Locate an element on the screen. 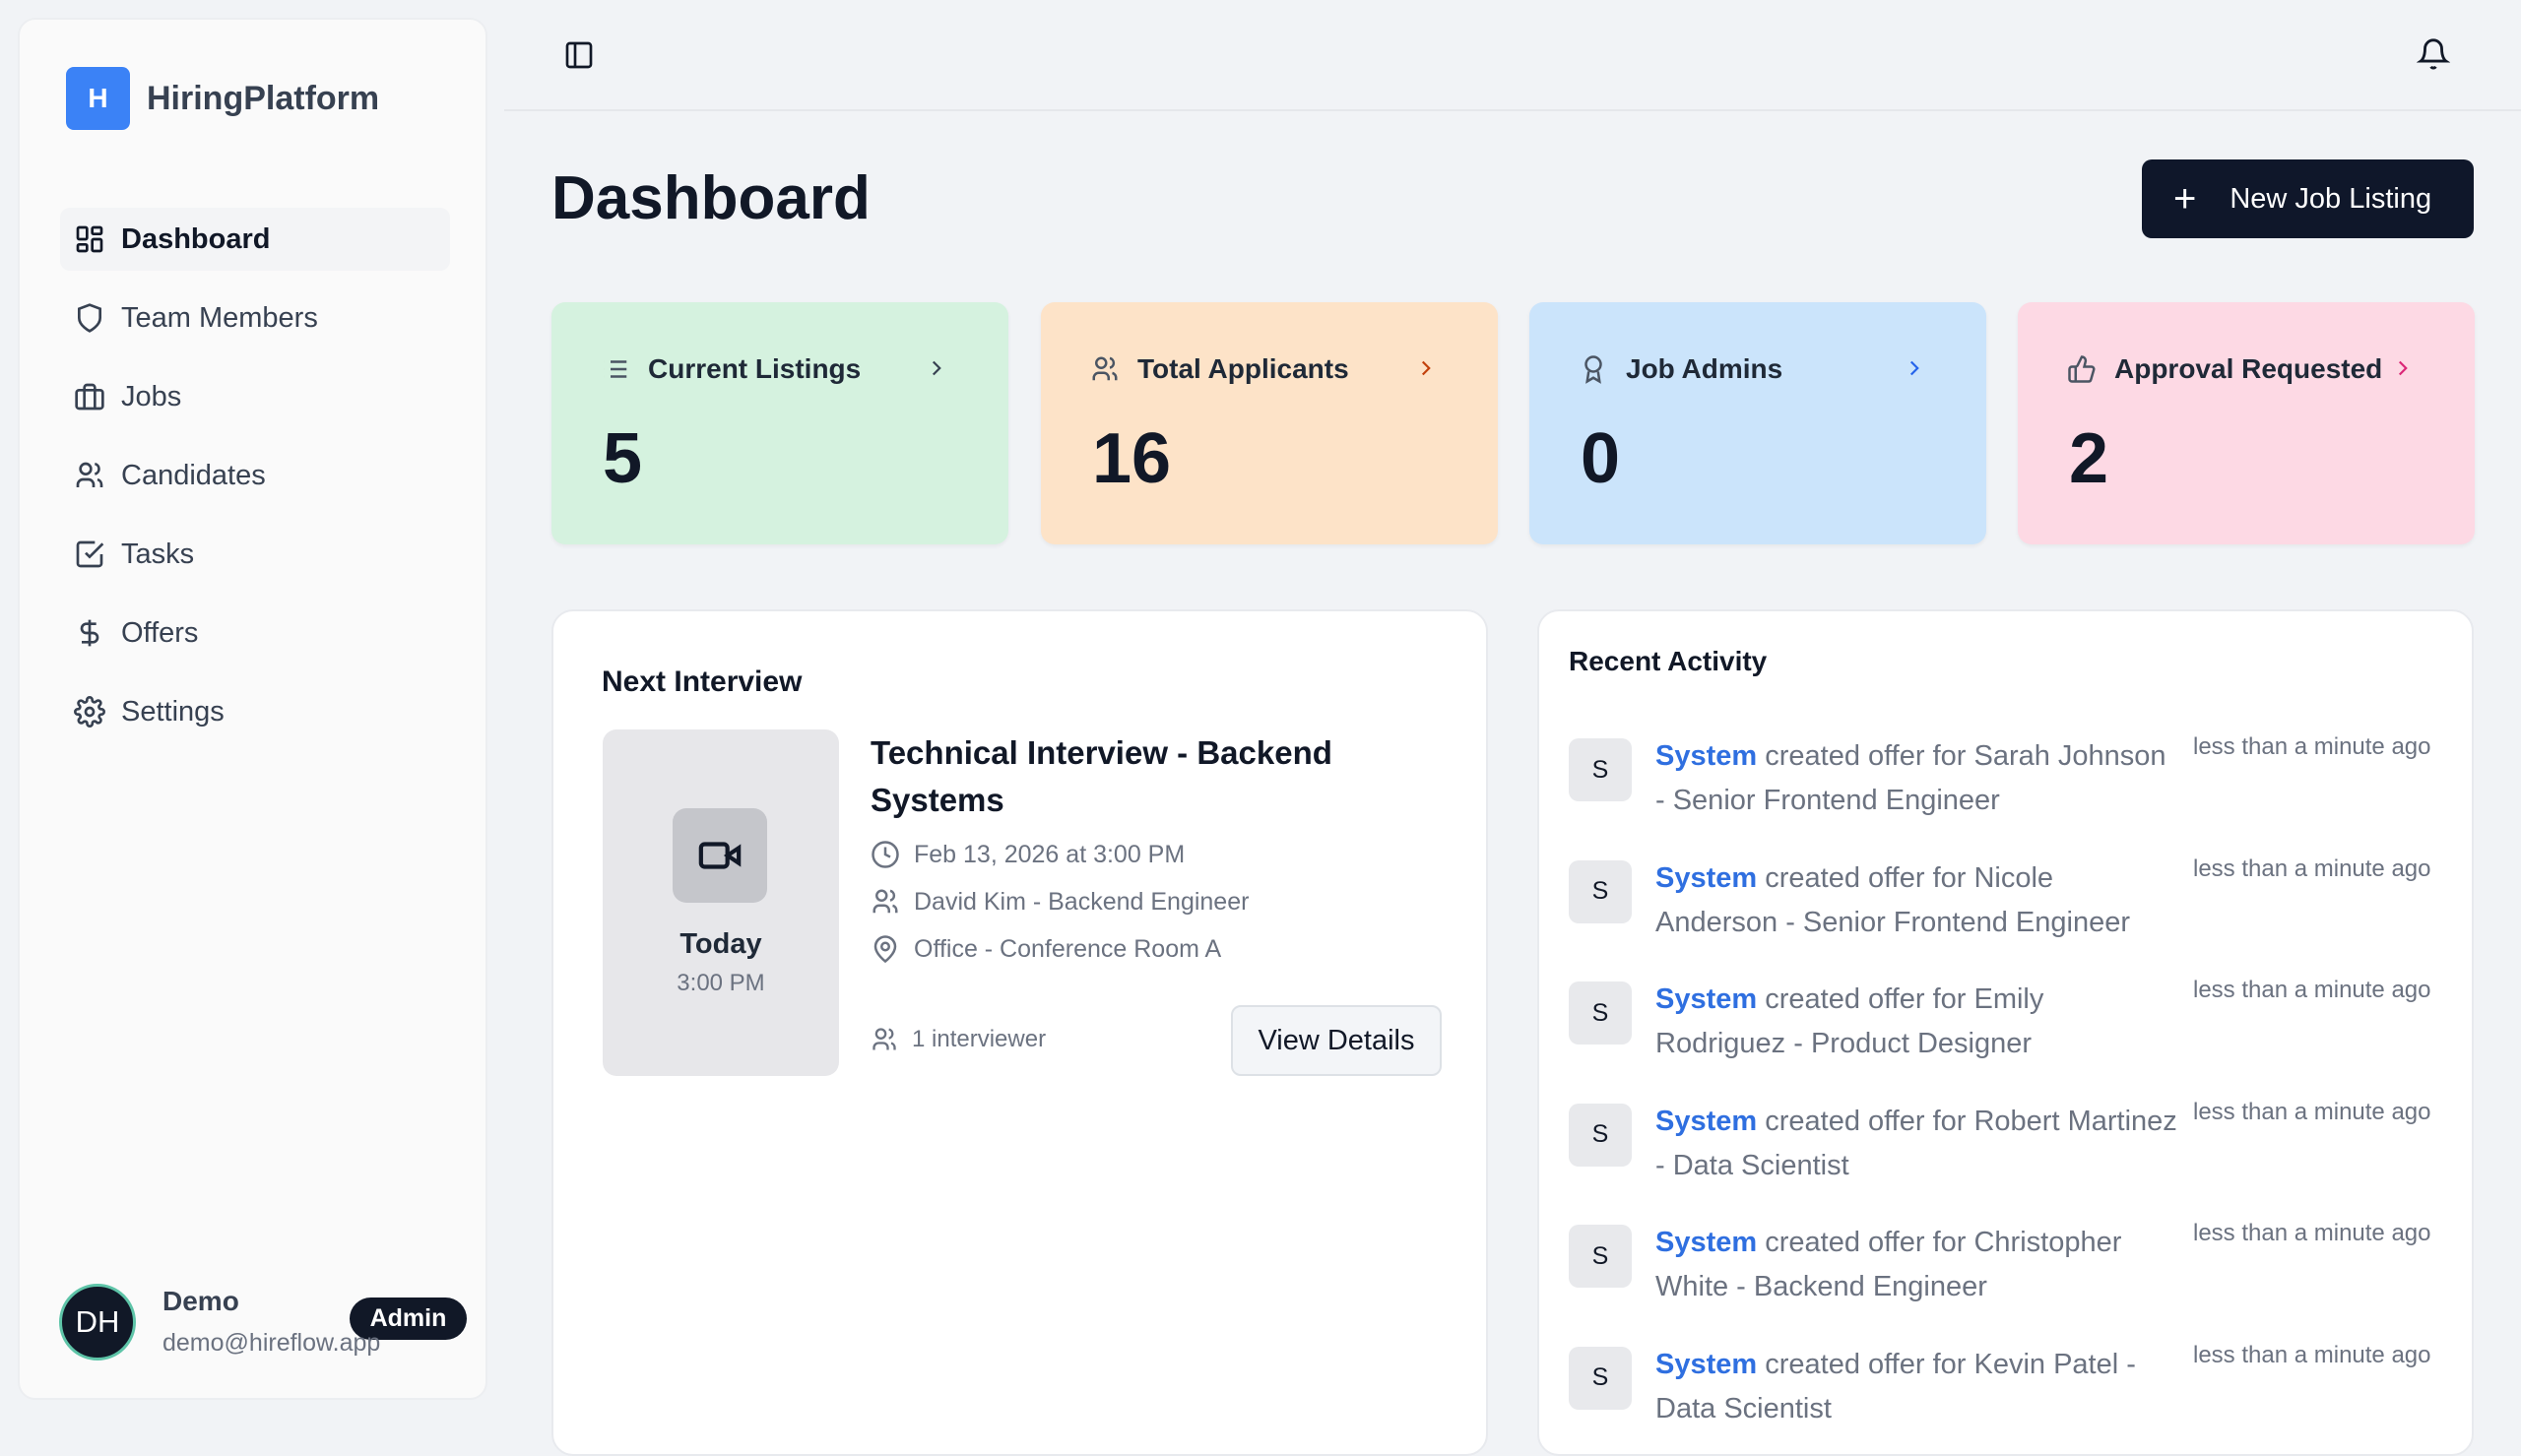 This screenshot has width=2521, height=1456. interview-time: 3:00 PM is located at coordinates (721, 983).